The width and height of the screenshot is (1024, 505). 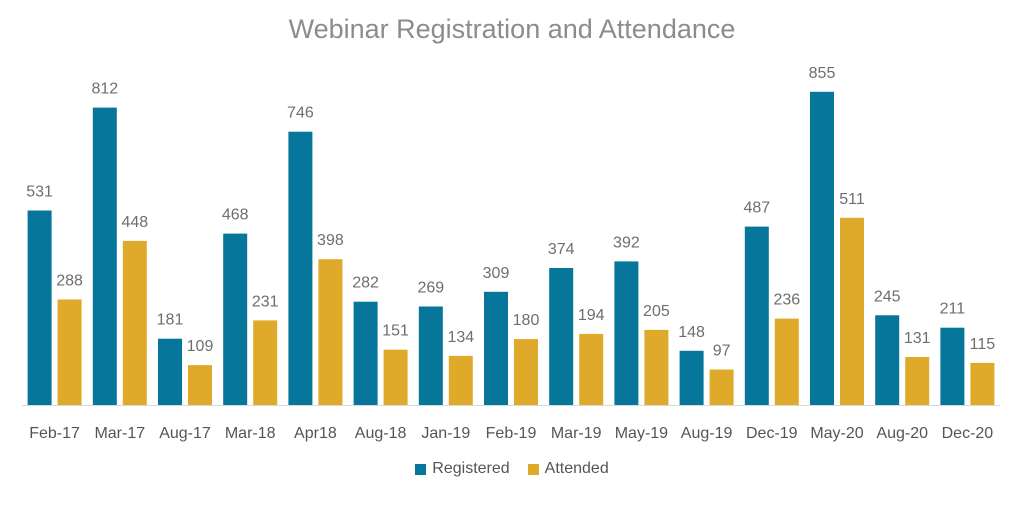 What do you see at coordinates (460, 337) in the screenshot?
I see `data-label-attended-6: 134` at bounding box center [460, 337].